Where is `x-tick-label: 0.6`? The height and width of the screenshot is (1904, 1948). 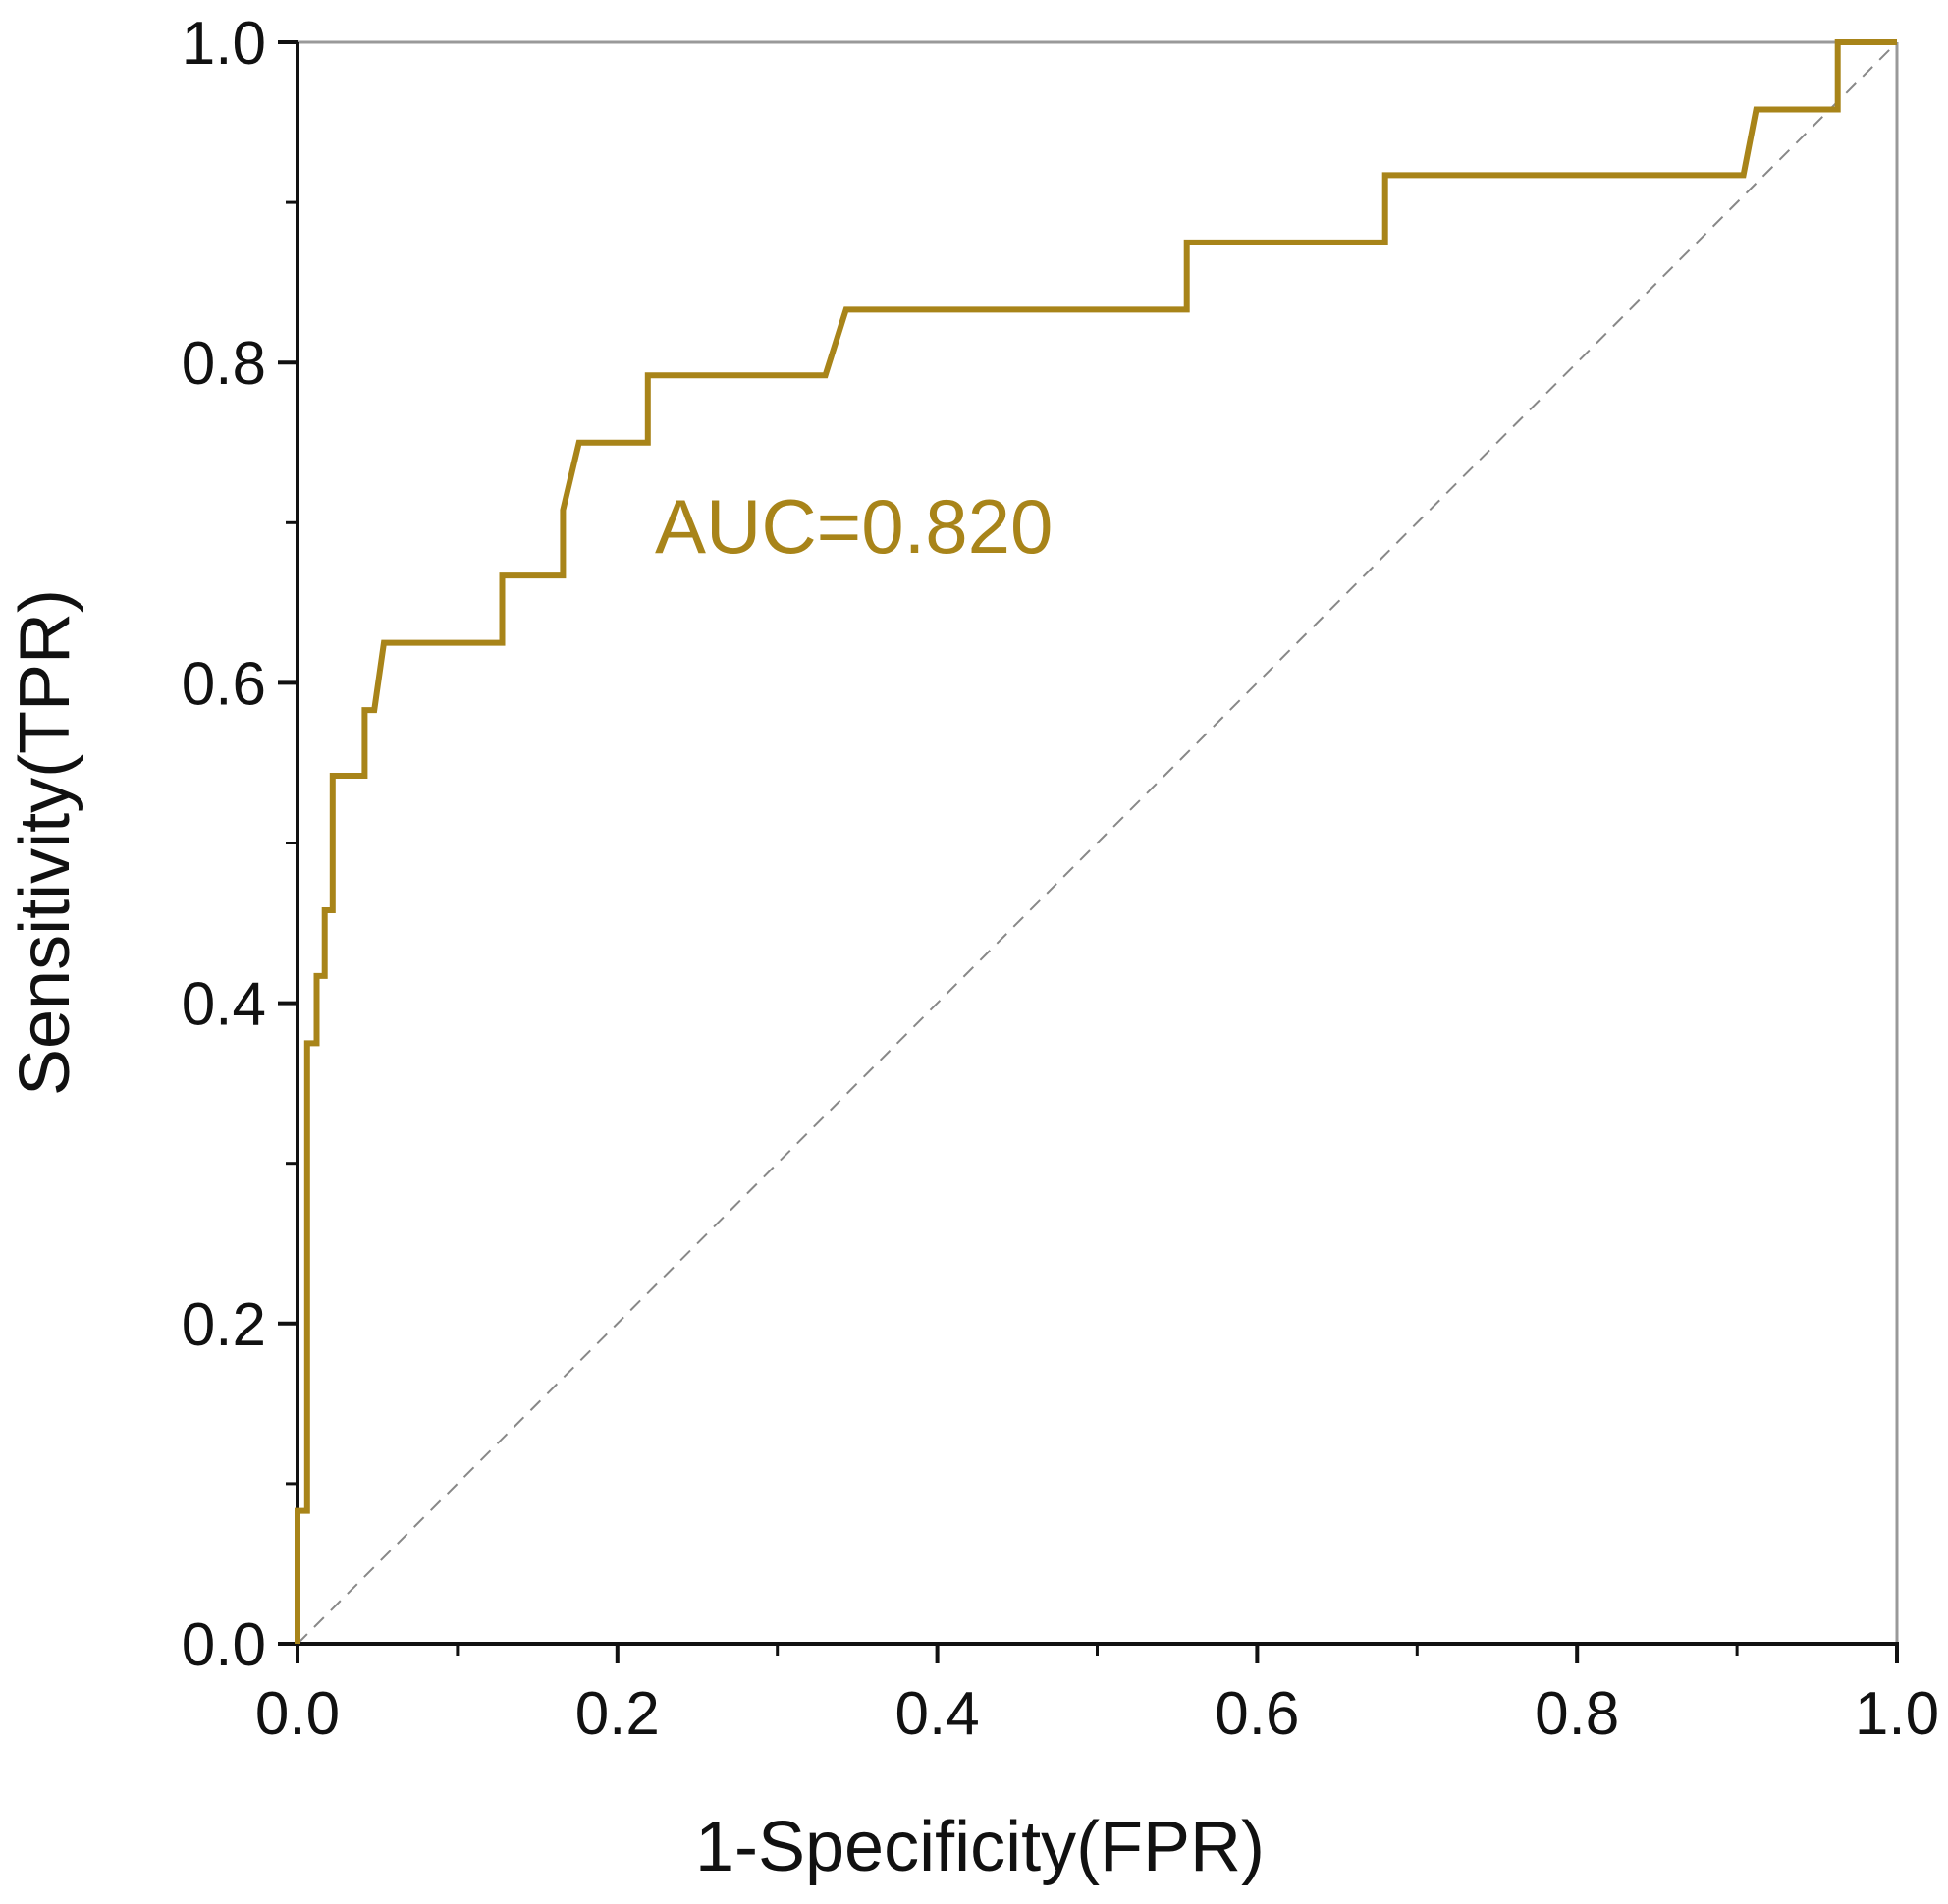
x-tick-label: 0.6 is located at coordinates (1257, 1714).